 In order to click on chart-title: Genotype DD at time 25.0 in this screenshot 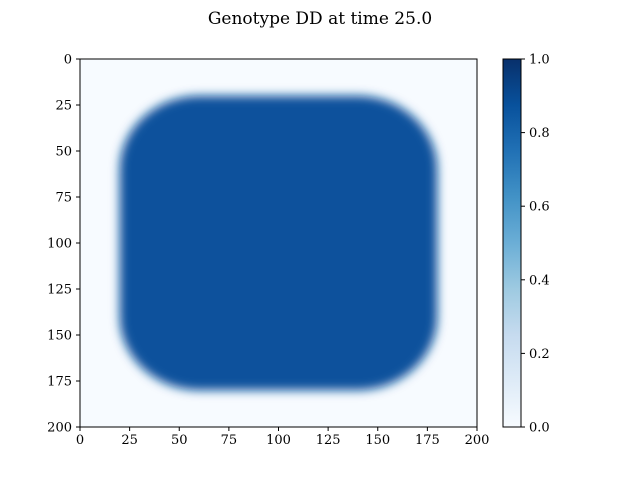, I will do `click(320, 19)`.